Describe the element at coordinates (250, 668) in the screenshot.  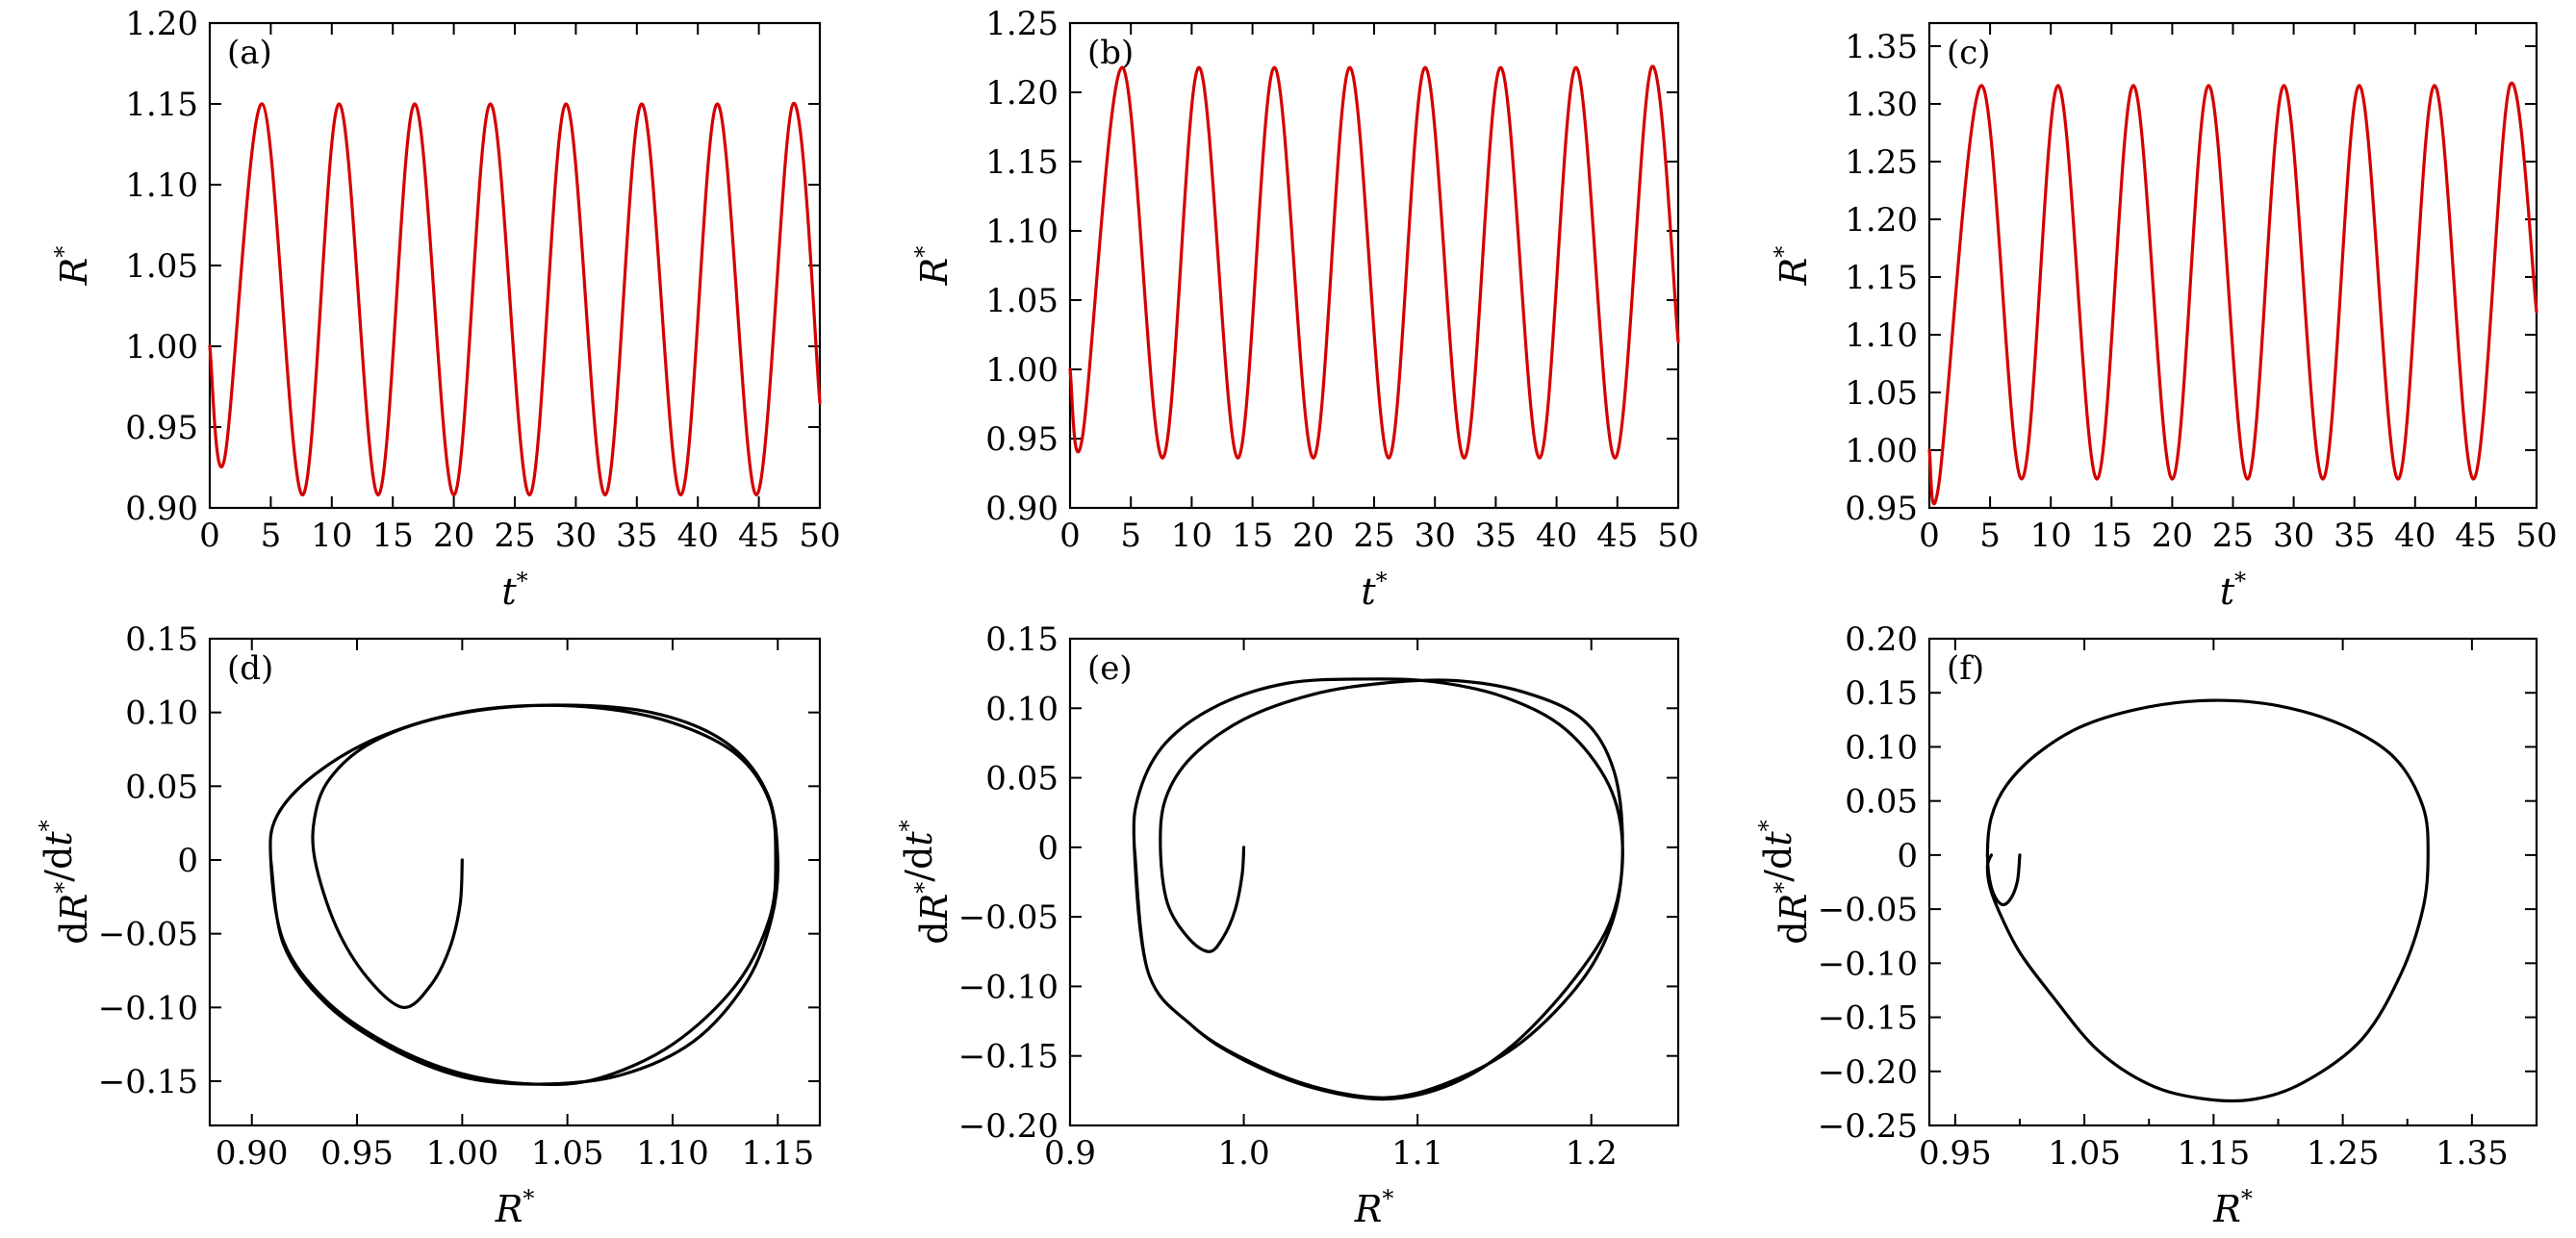
I see `panel-label: (d)` at that location.